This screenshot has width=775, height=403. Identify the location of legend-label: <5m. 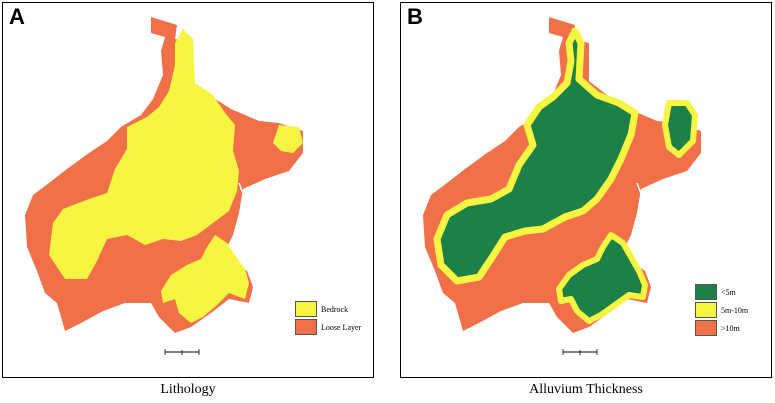
(728, 292).